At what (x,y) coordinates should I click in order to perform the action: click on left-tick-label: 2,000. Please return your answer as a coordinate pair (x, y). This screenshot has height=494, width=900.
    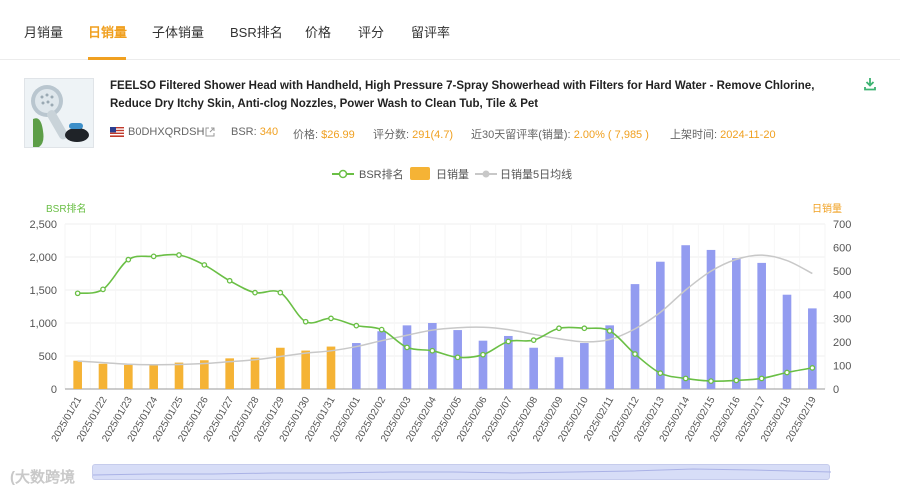
    Looking at the image, I should click on (43, 258).